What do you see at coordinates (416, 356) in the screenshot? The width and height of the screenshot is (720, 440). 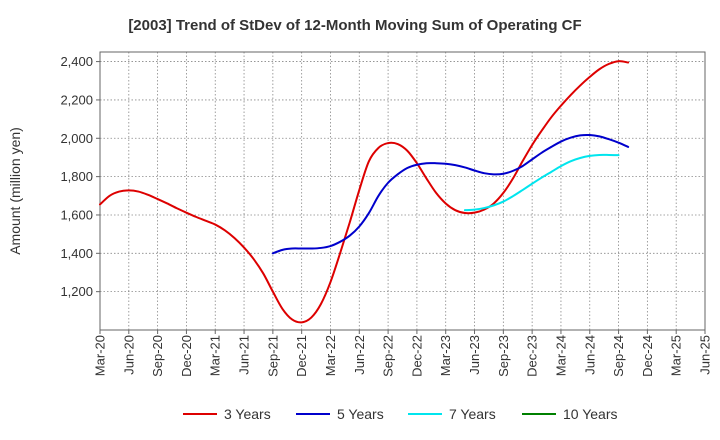 I see `x-tick-label: Dec-22` at bounding box center [416, 356].